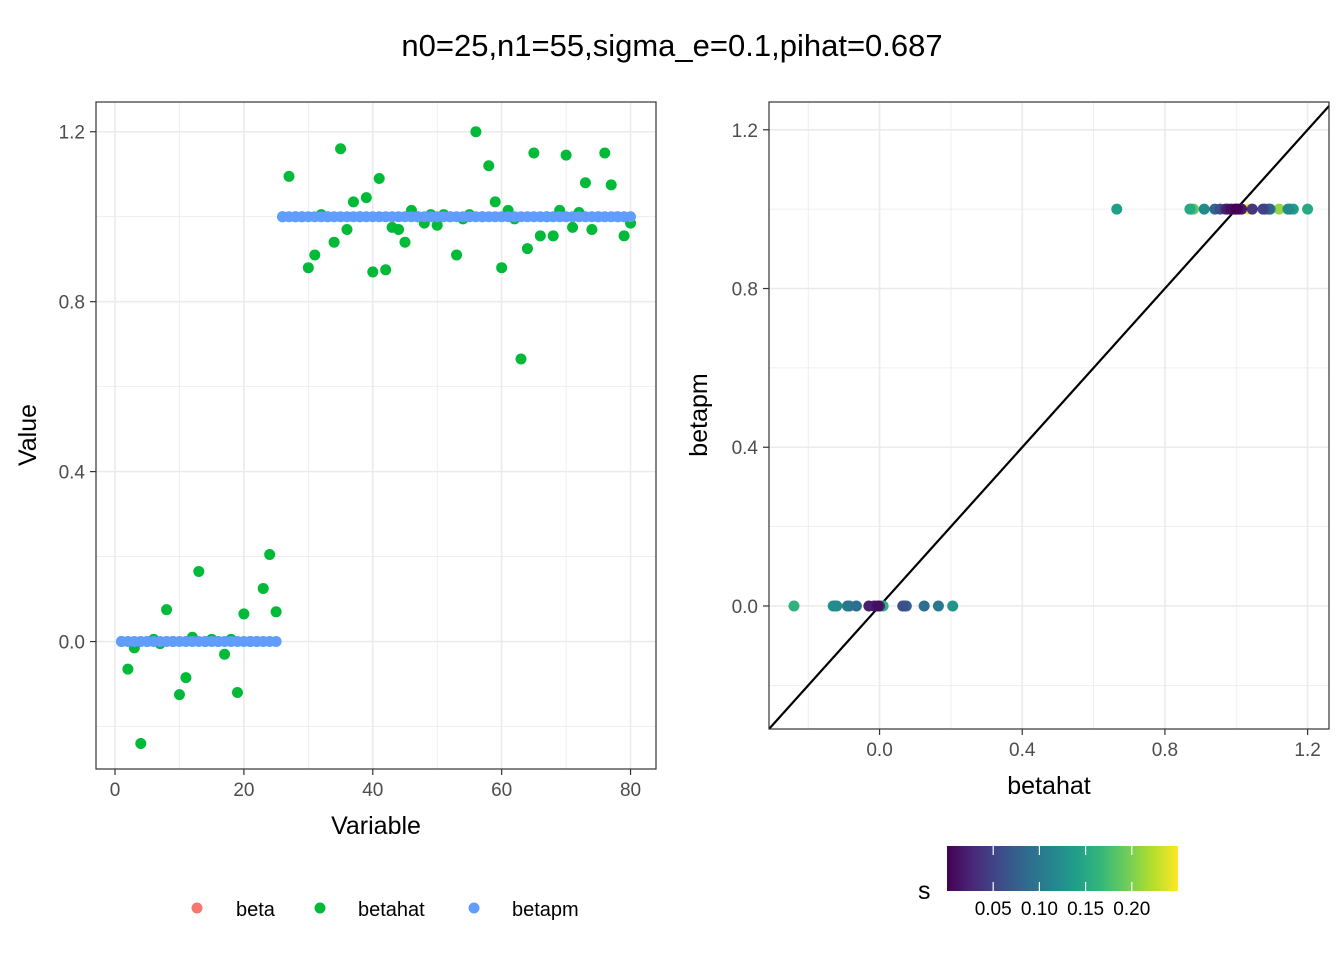  I want to click on right-x-tick-label: 0.8, so click(1165, 750).